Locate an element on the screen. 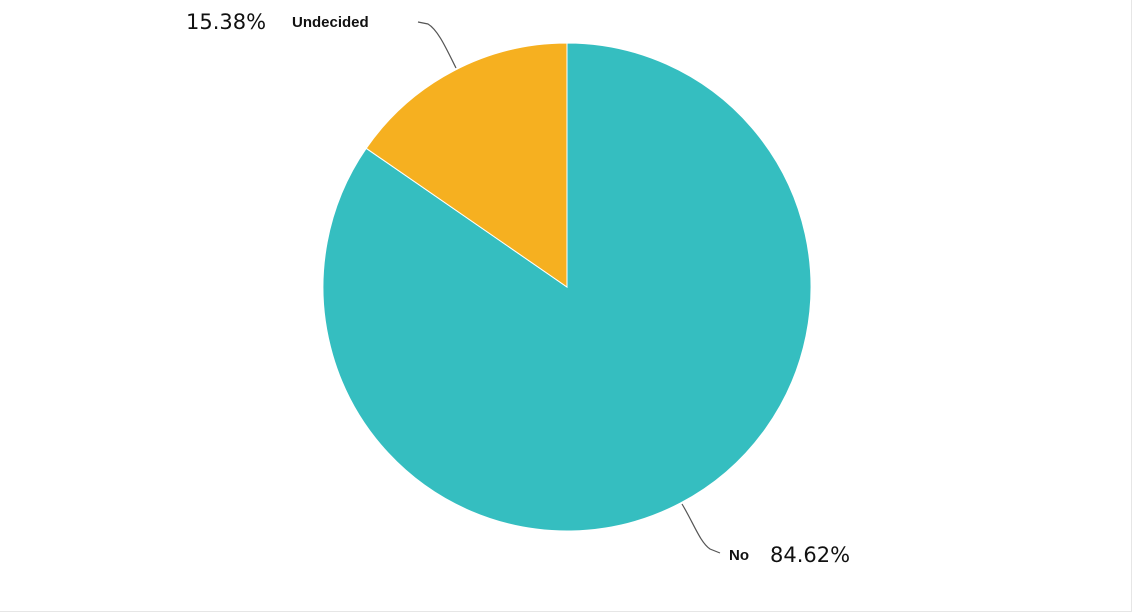  leader-line-undecided is located at coordinates (437, 45).